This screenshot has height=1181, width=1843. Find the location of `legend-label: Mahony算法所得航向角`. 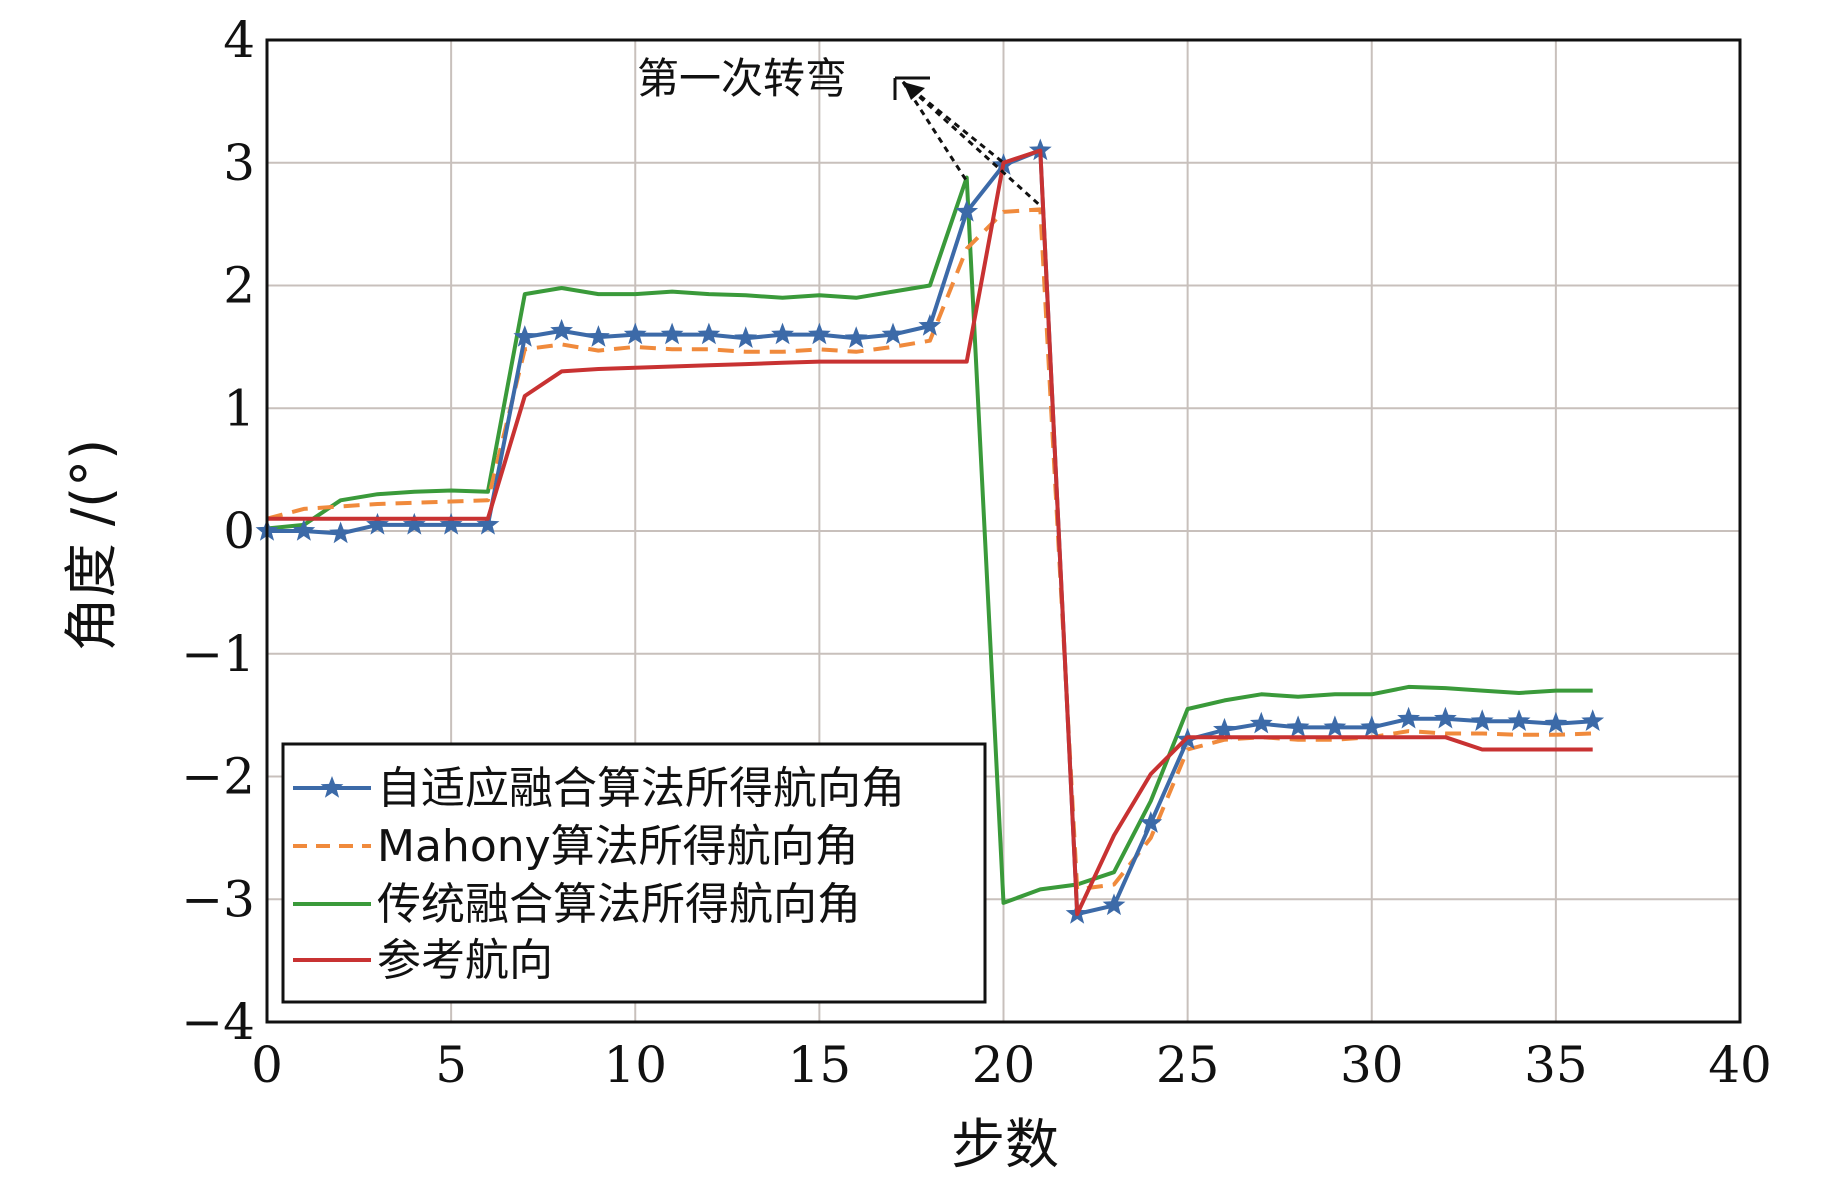

legend-label: Mahony算法所得航向角 is located at coordinates (618, 846).